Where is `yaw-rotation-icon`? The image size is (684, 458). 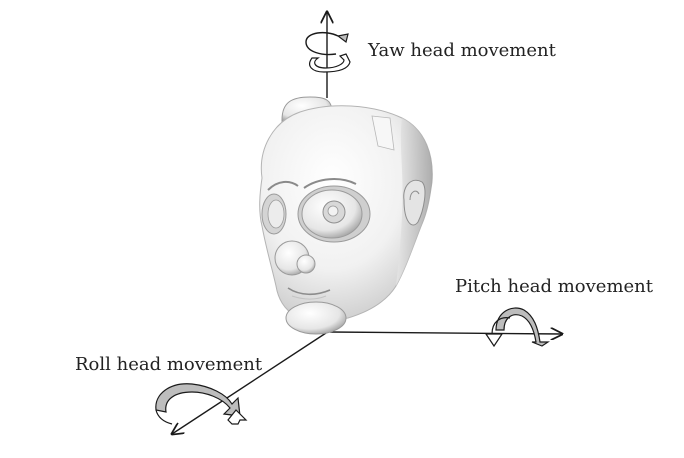
yaw-rotation-icon is located at coordinates (328, 52).